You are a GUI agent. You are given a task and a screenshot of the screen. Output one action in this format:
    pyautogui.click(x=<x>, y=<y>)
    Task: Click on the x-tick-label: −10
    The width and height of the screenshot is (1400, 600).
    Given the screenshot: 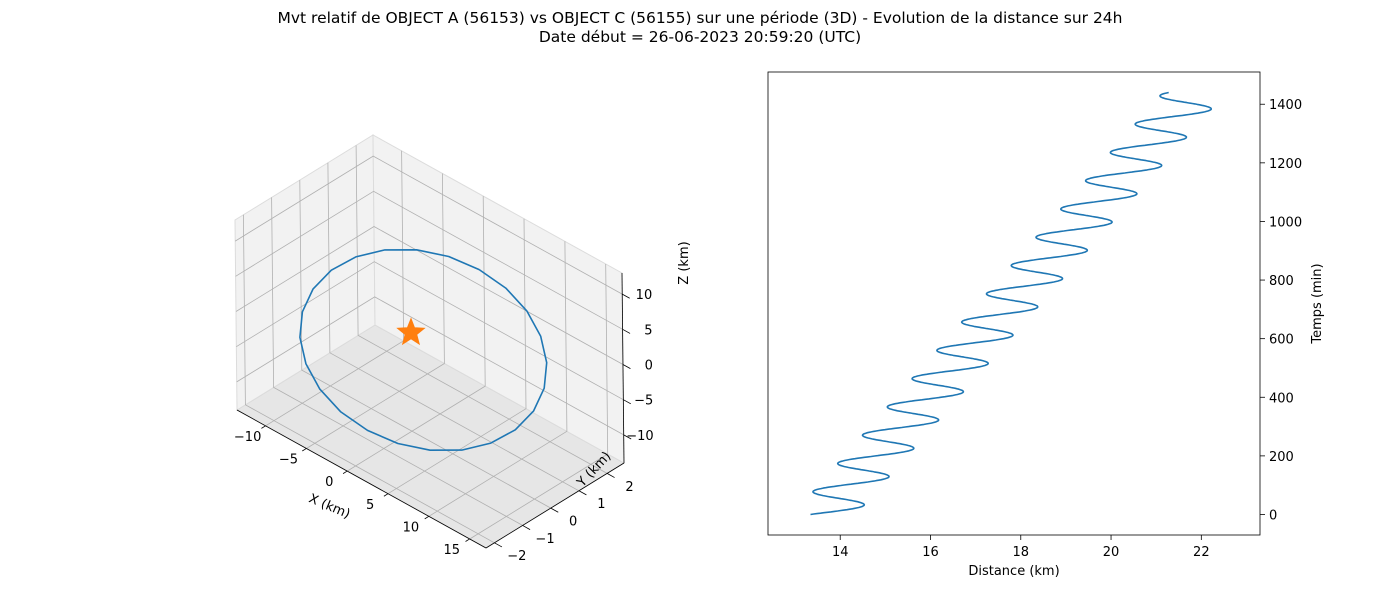 What is the action you would take?
    pyautogui.click(x=247, y=437)
    